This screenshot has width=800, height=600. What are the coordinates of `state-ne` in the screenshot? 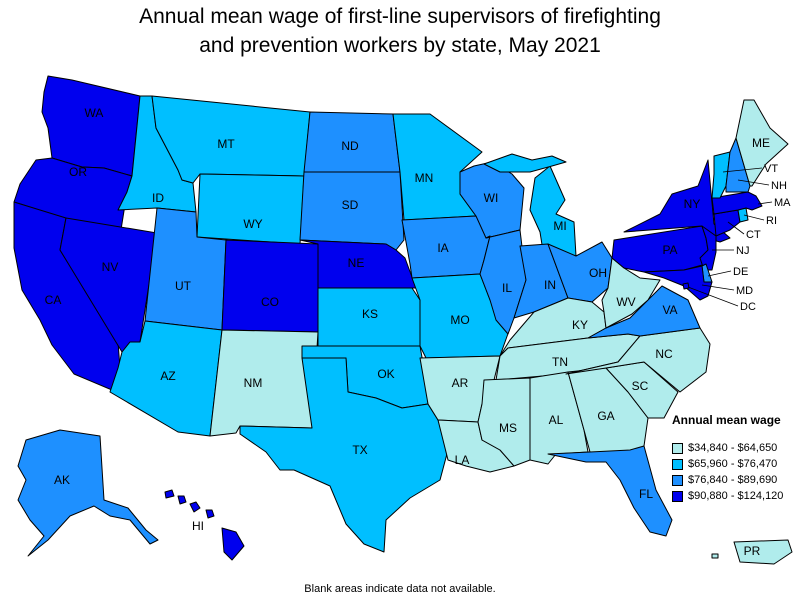 It's located at (358, 264).